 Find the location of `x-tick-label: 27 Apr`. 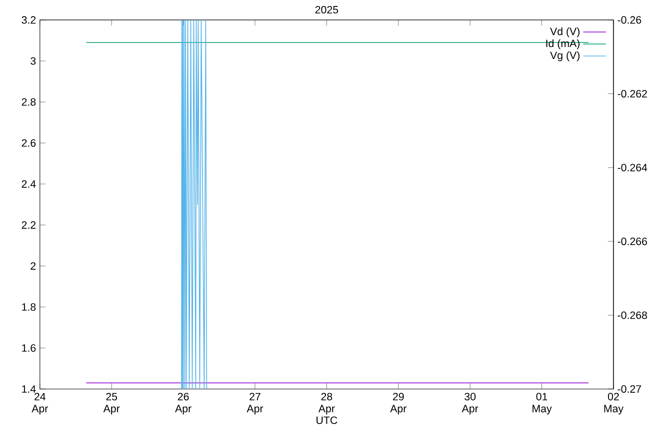

x-tick-label: 27 Apr is located at coordinates (255, 403).